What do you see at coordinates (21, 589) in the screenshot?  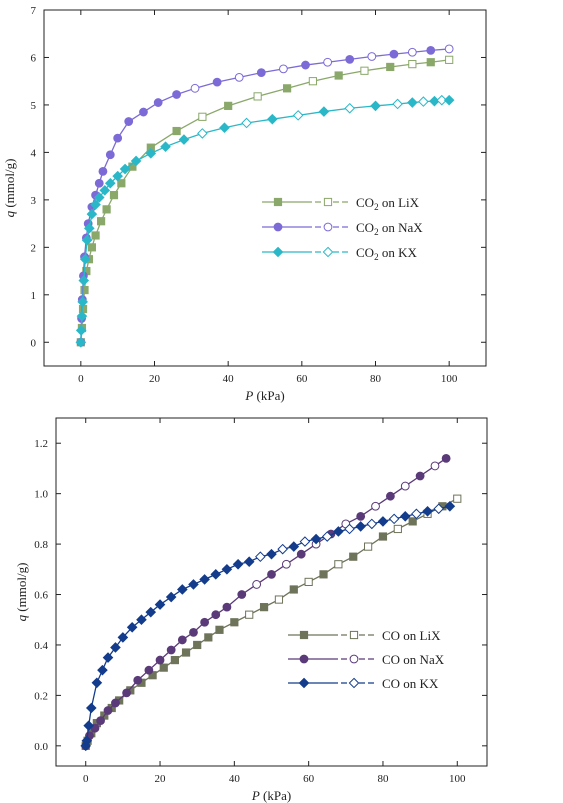 I see `y-axis-title-unit: (mmol/g)` at bounding box center [21, 589].